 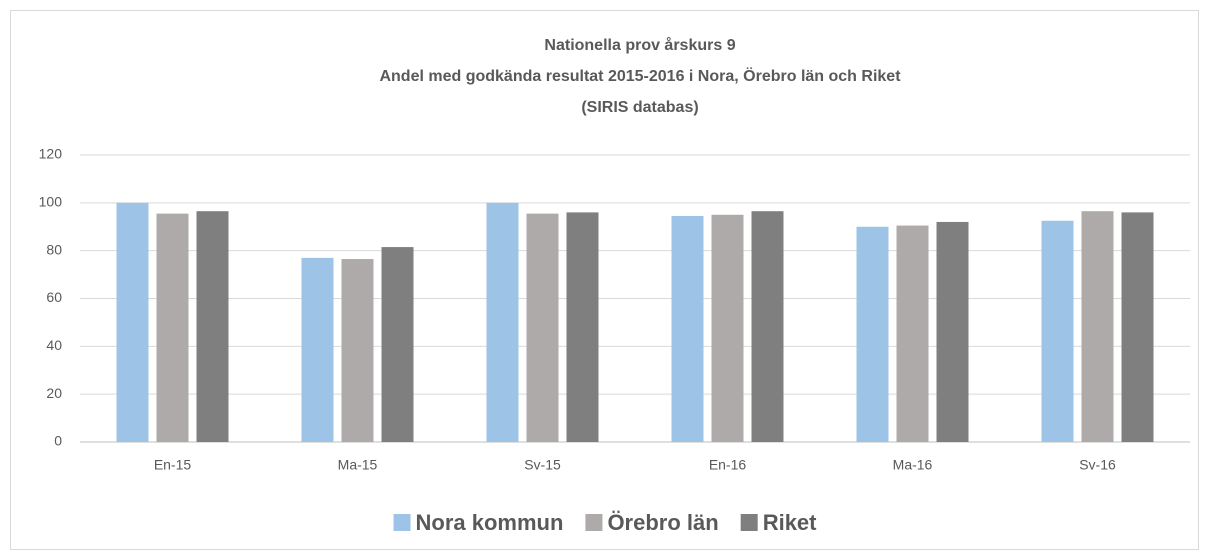 I want to click on y-tick-label: 120, so click(x=51, y=154).